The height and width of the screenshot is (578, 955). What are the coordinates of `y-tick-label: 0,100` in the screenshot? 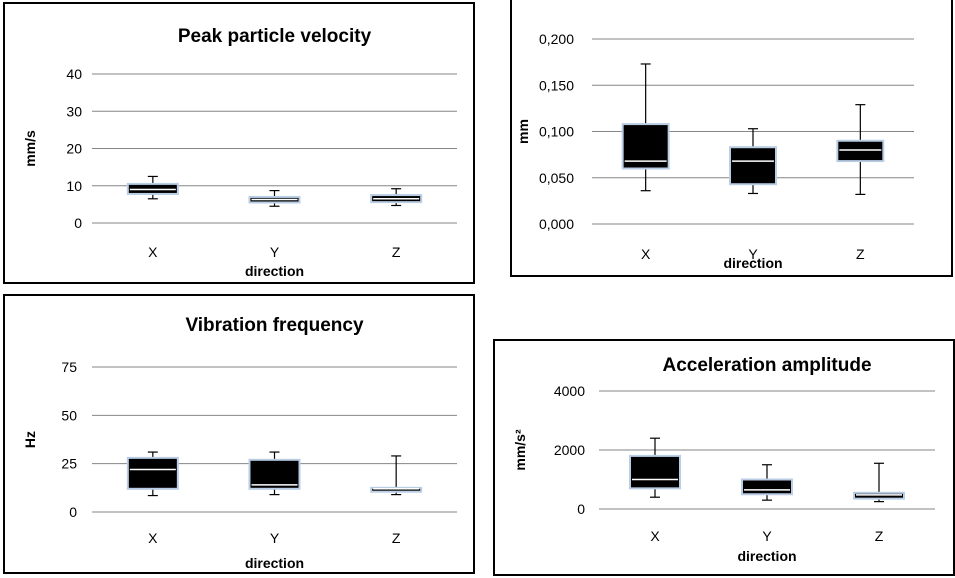 It's located at (556, 132).